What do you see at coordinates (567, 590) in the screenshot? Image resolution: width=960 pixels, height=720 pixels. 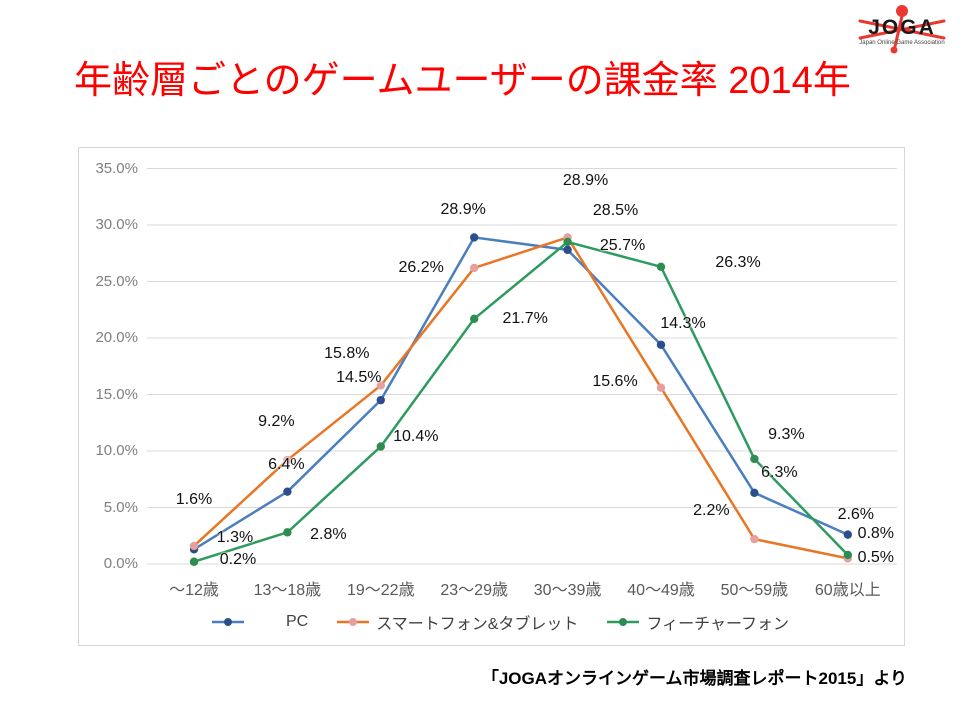 I see `x-axis-label: 30～39歳` at bounding box center [567, 590].